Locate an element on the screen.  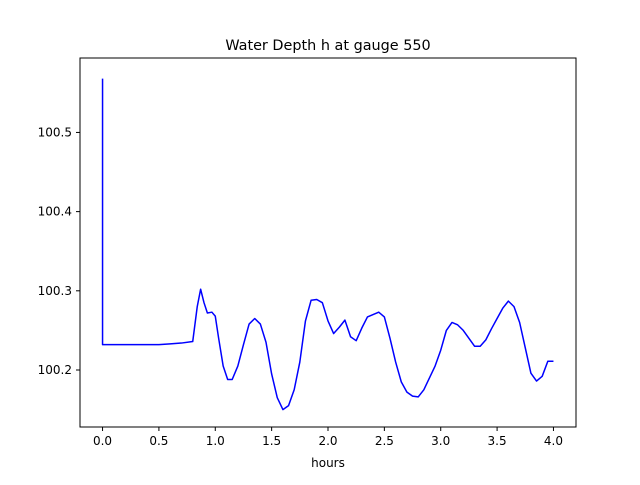
y-tick-label: 100.4 is located at coordinates (55, 212).